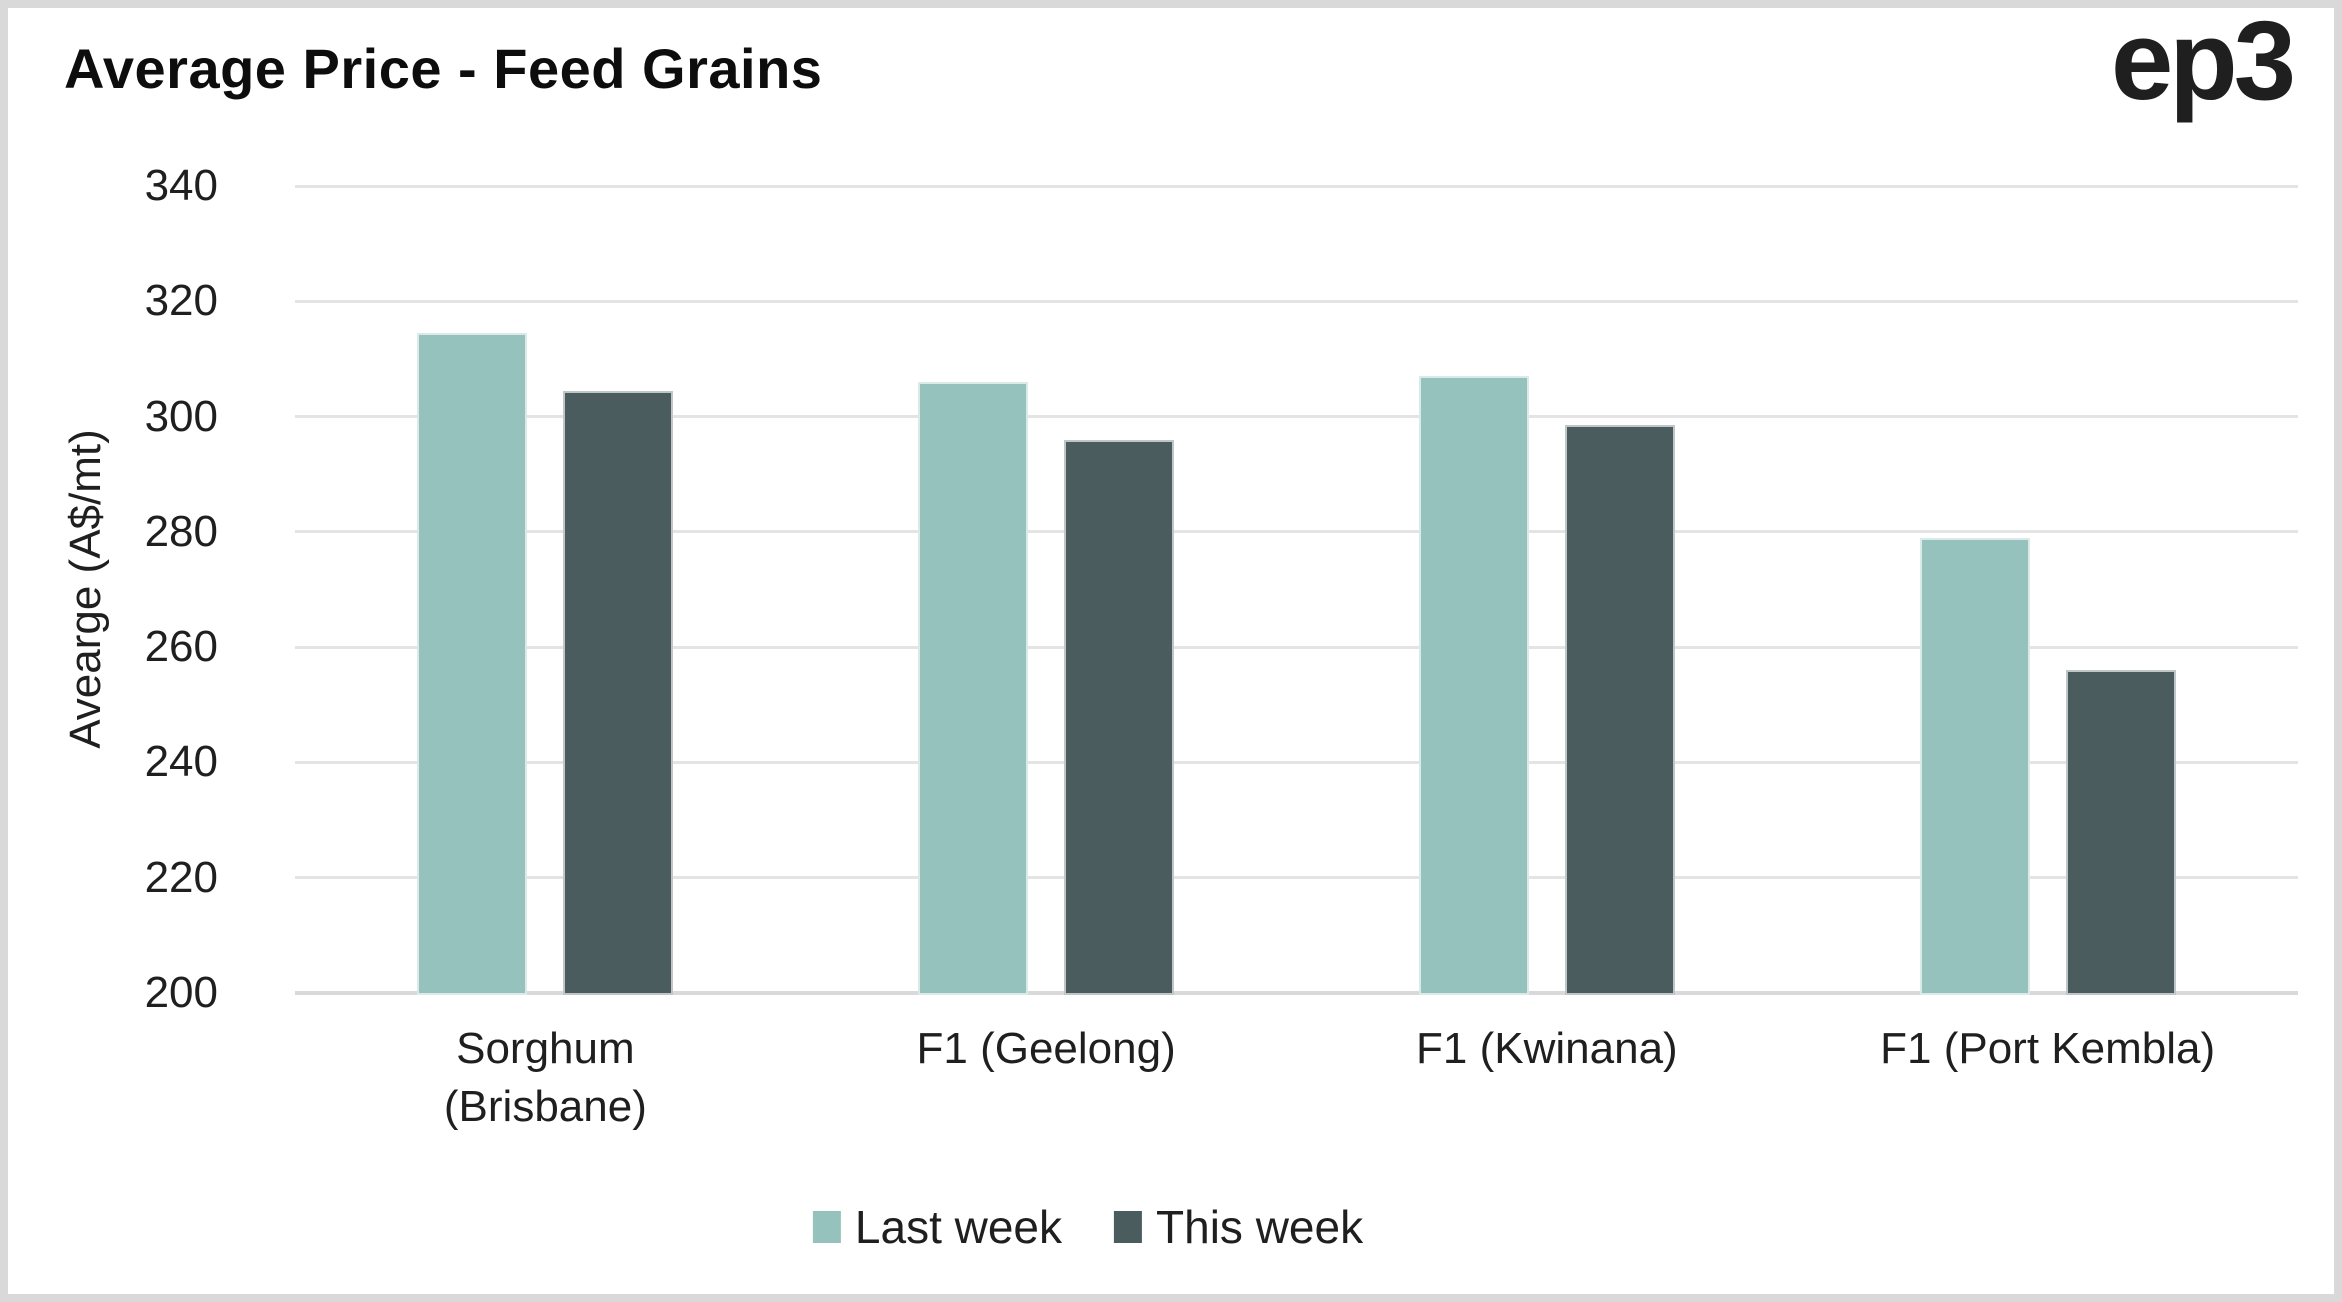  What do you see at coordinates (181, 762) in the screenshot?
I see `y-tick-label: 240` at bounding box center [181, 762].